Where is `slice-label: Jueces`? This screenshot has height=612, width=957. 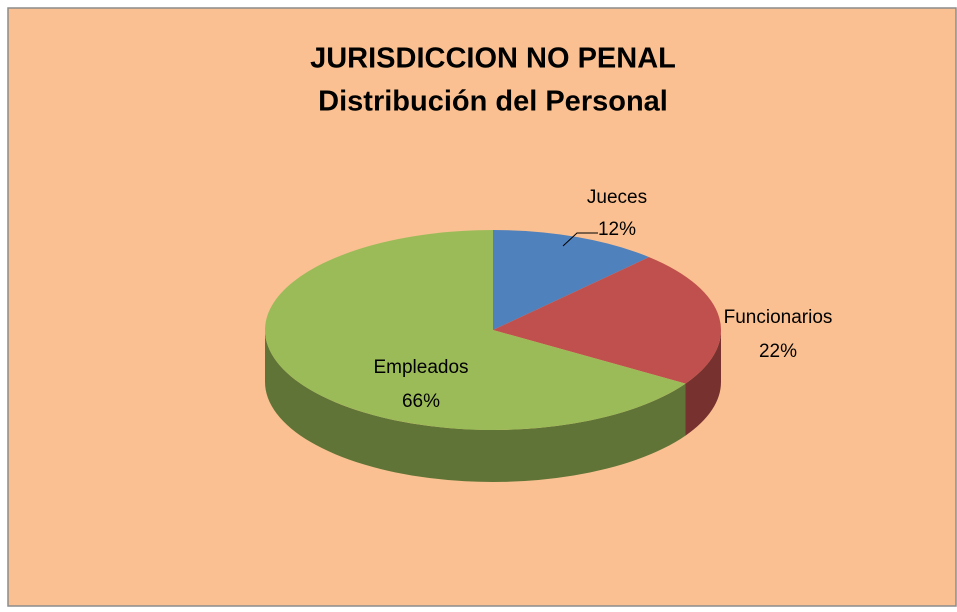
slice-label: Jueces is located at coordinates (617, 197).